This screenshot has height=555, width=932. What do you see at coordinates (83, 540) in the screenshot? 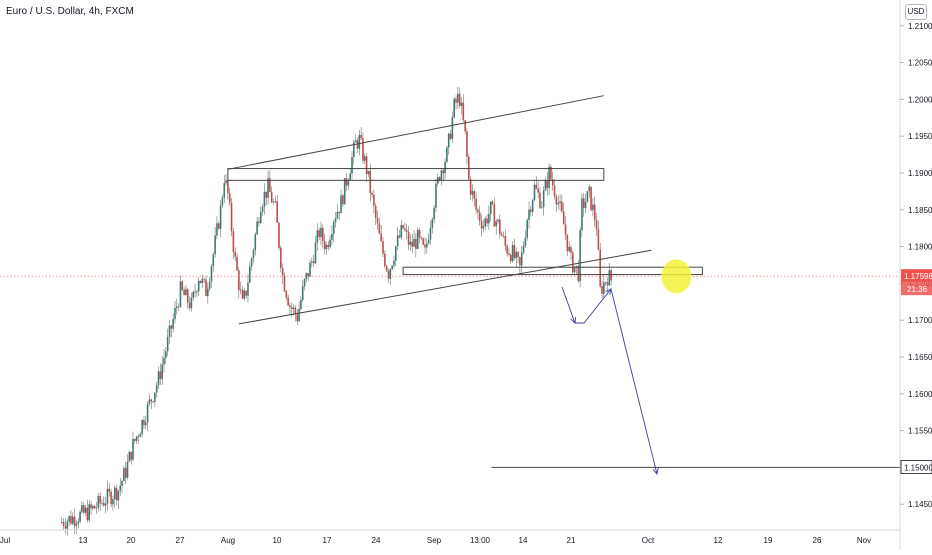
I see `x-tick-label: 13` at bounding box center [83, 540].